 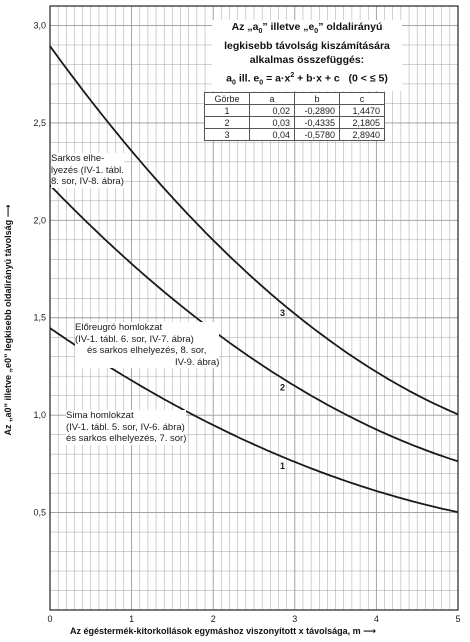 What do you see at coordinates (272, 110) in the screenshot?
I see `table-cell: 0,02` at bounding box center [272, 110].